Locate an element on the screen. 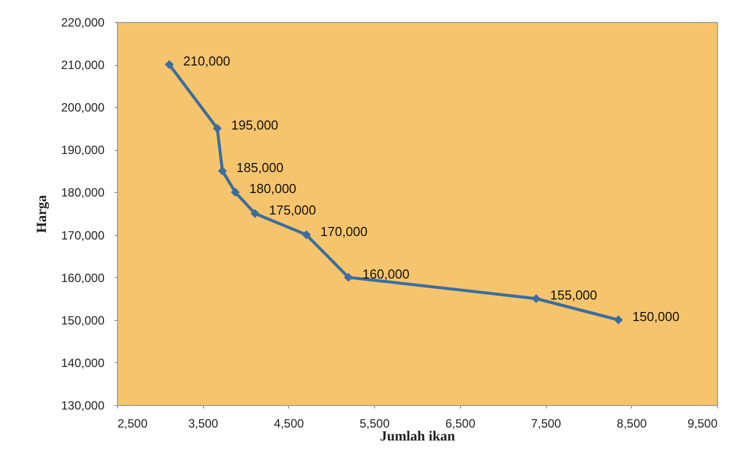  y-tick-label: 210,000 is located at coordinates (83, 65).